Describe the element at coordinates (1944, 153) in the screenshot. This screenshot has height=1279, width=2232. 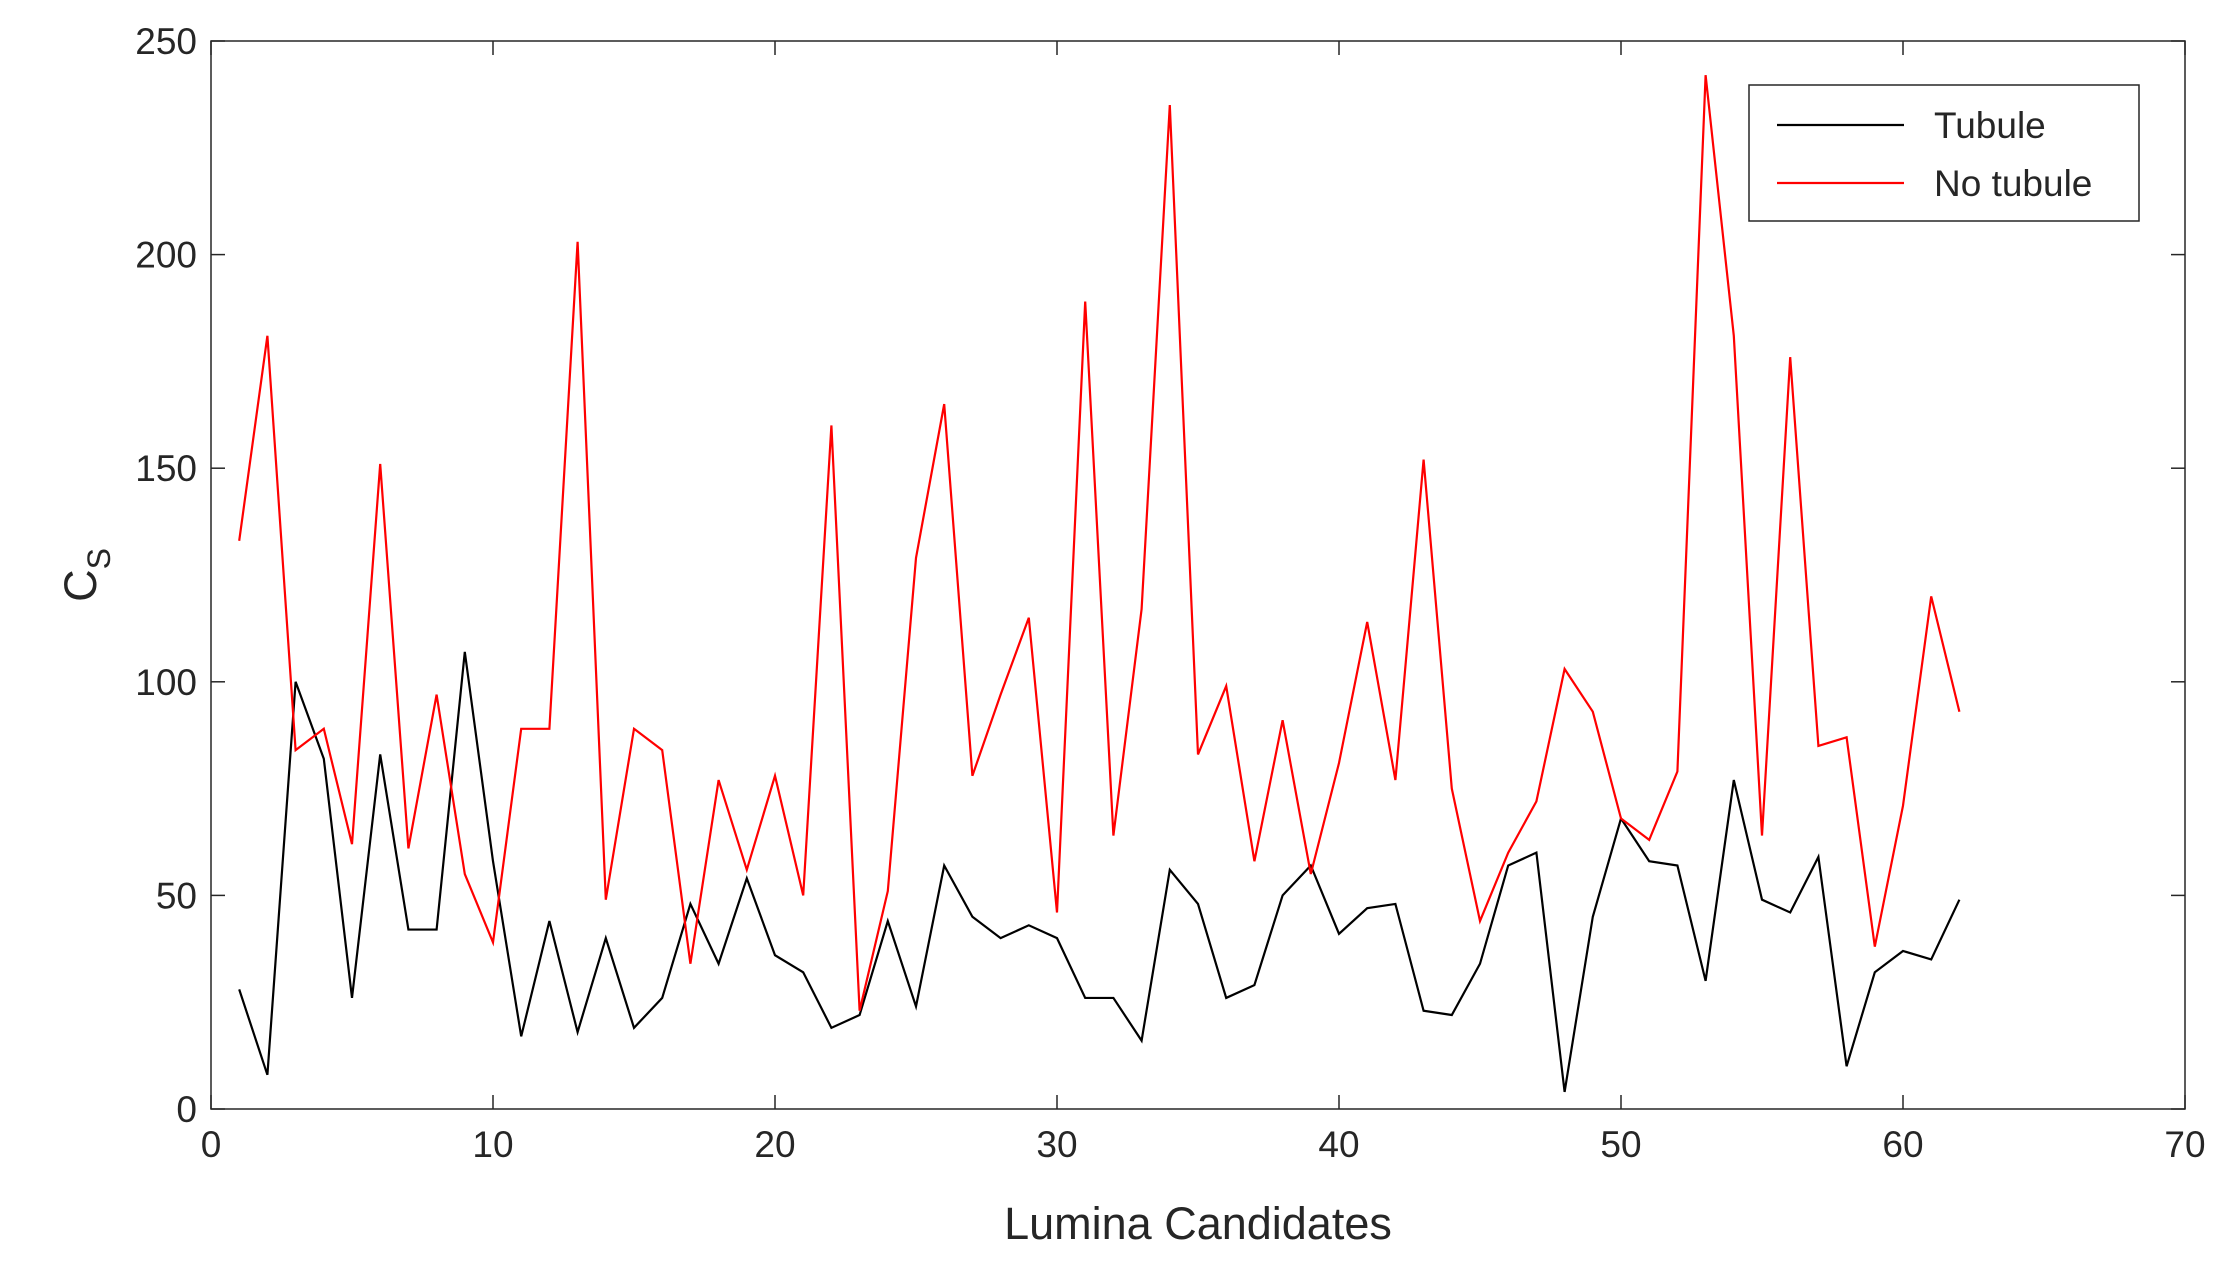
I see `legend-box` at that location.